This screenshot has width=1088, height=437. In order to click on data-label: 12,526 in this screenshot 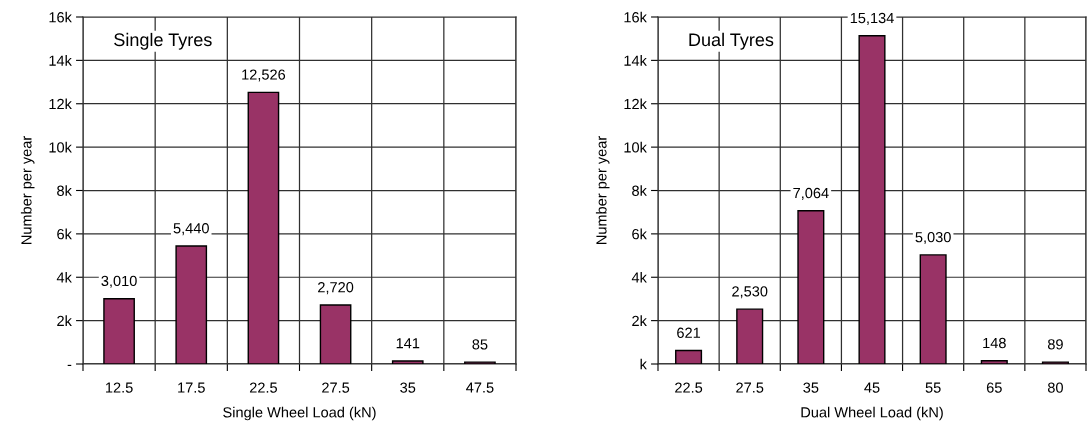, I will do `click(264, 75)`.